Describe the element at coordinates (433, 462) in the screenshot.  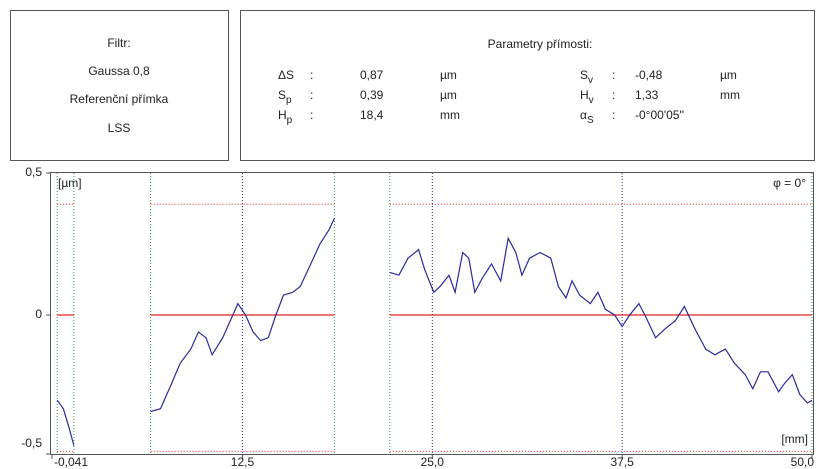
I see `x-tick-label: 25,0` at that location.